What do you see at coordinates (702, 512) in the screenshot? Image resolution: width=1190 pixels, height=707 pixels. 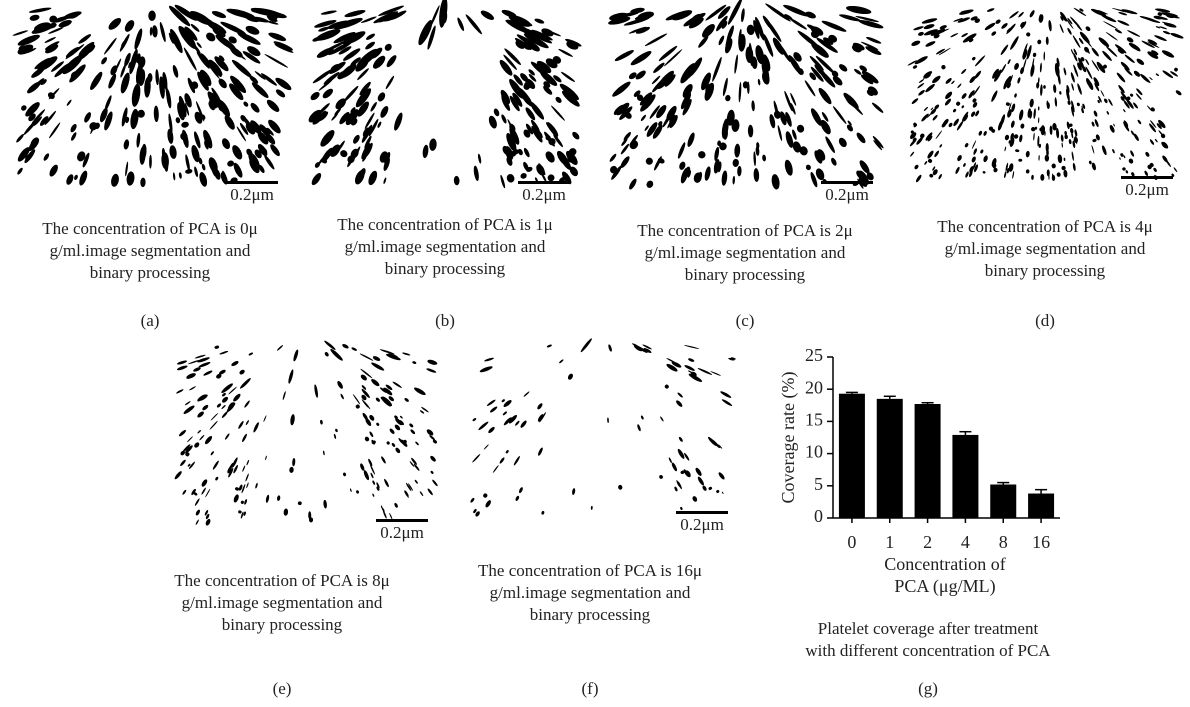 I see `scale-bar` at bounding box center [702, 512].